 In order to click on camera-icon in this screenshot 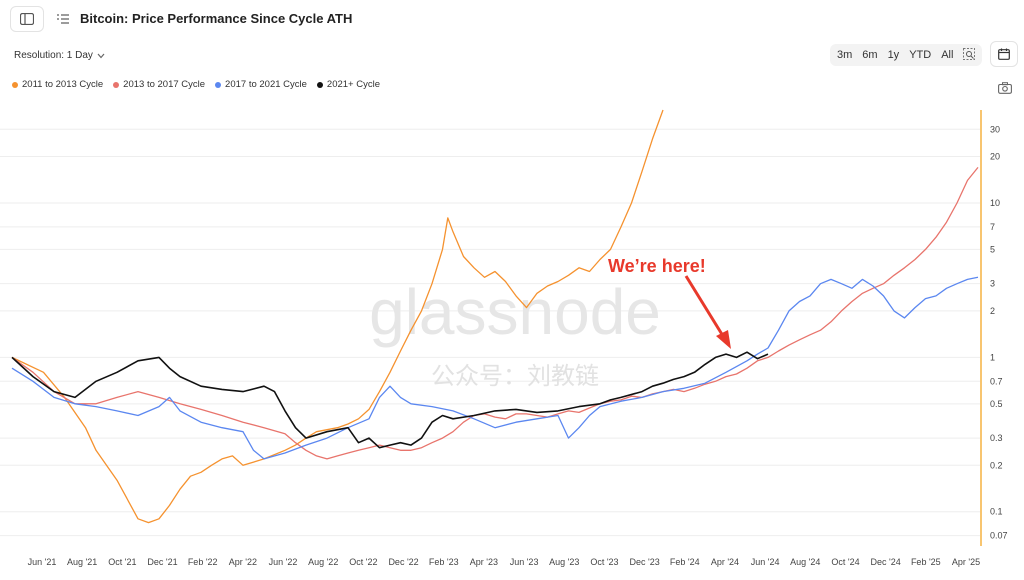, I will do `click(1005, 88)`.